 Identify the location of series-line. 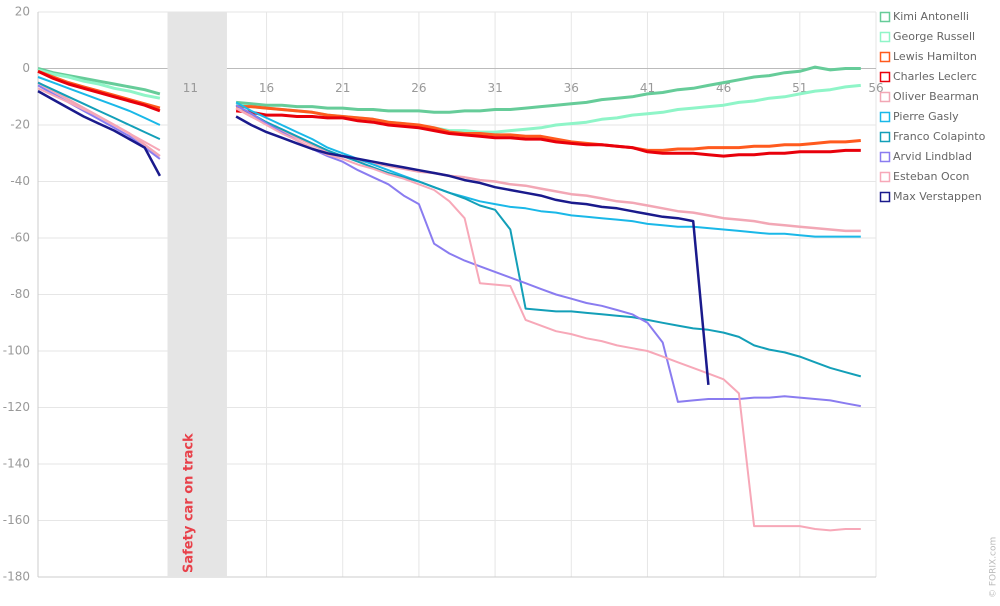
(449, 113).